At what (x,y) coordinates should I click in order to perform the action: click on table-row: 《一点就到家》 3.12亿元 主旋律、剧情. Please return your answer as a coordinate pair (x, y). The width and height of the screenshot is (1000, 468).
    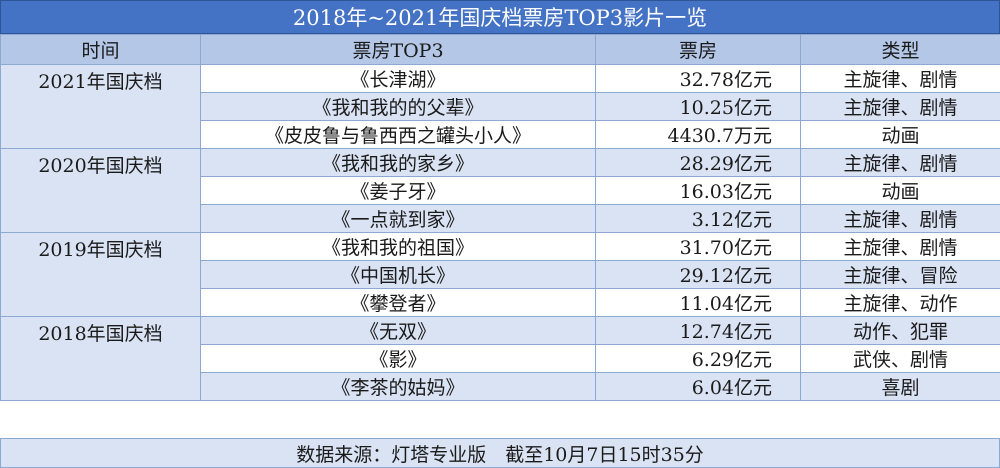
    Looking at the image, I should click on (500, 218).